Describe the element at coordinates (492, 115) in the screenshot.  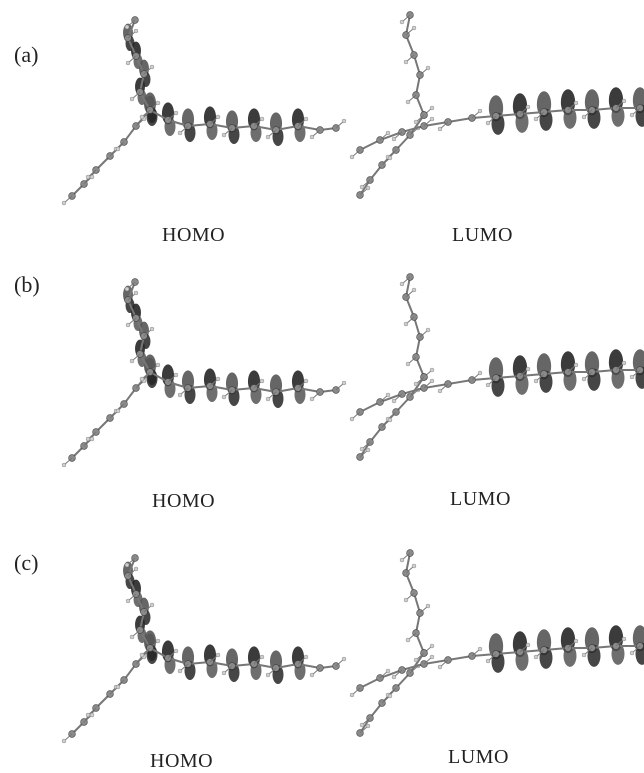
I see `lumo-molecule-diagram` at that location.